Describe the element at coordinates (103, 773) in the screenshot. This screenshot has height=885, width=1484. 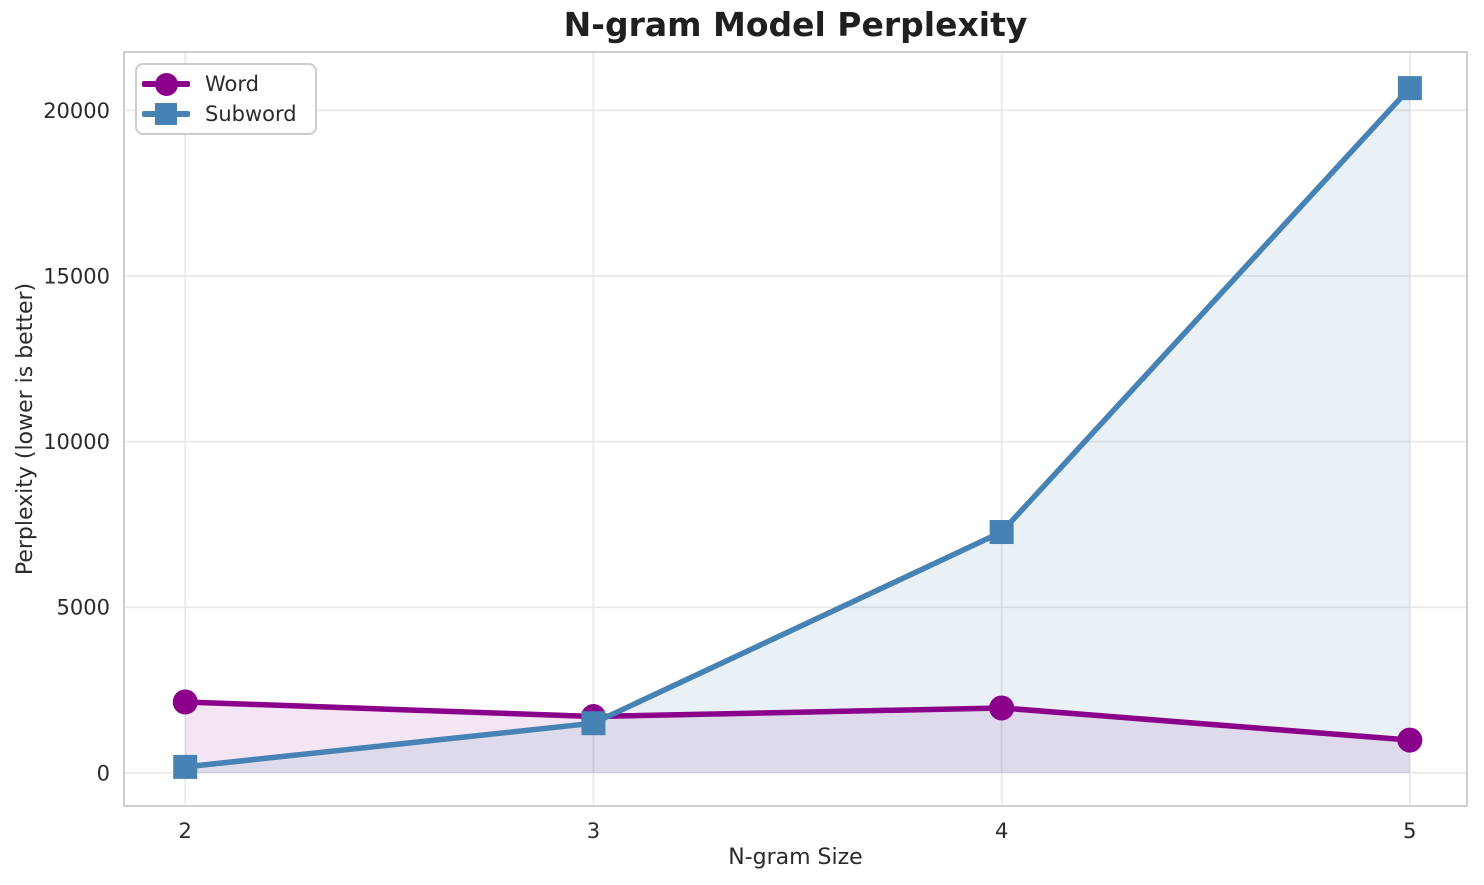
I see `y-tick-label: 0` at that location.